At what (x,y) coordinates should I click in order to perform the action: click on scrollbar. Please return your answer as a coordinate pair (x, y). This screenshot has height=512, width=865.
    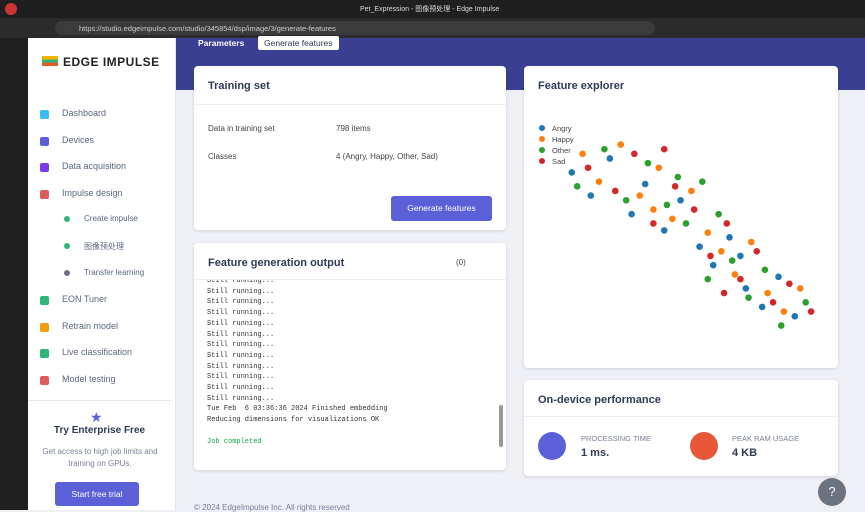
    Looking at the image, I should click on (501, 426).